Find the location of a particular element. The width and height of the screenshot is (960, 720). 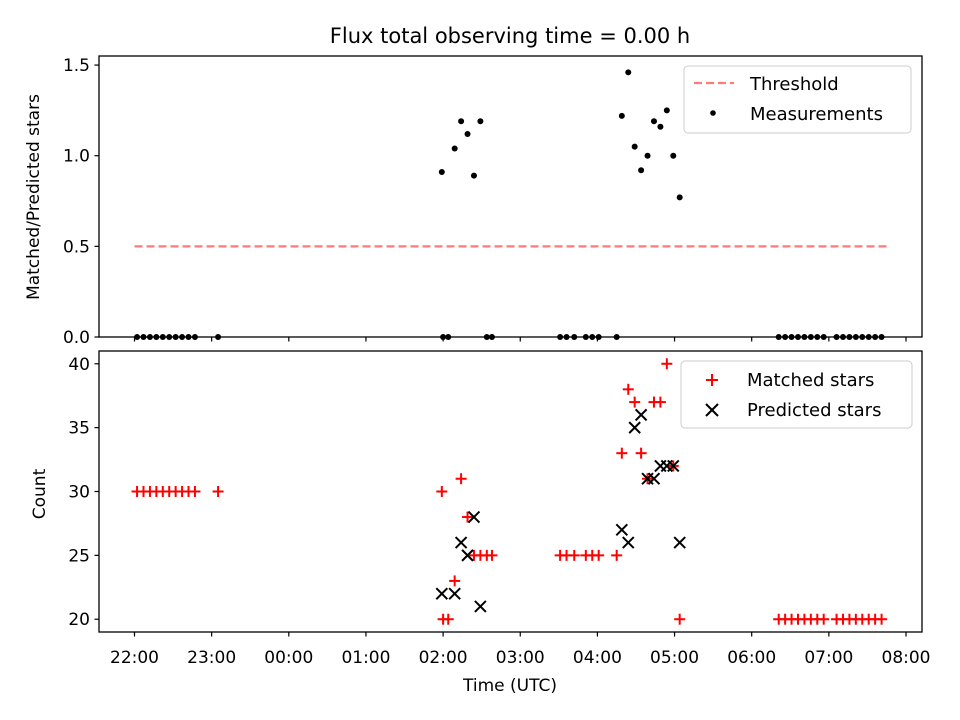

y-tick-label: 20 is located at coordinates (79, 620).